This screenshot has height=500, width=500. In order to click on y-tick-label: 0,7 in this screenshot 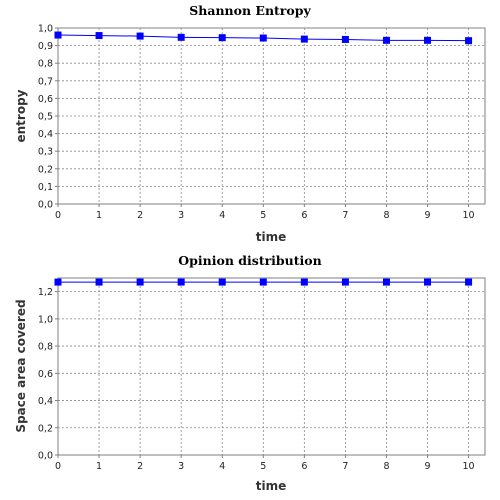, I will do `click(45, 81)`.